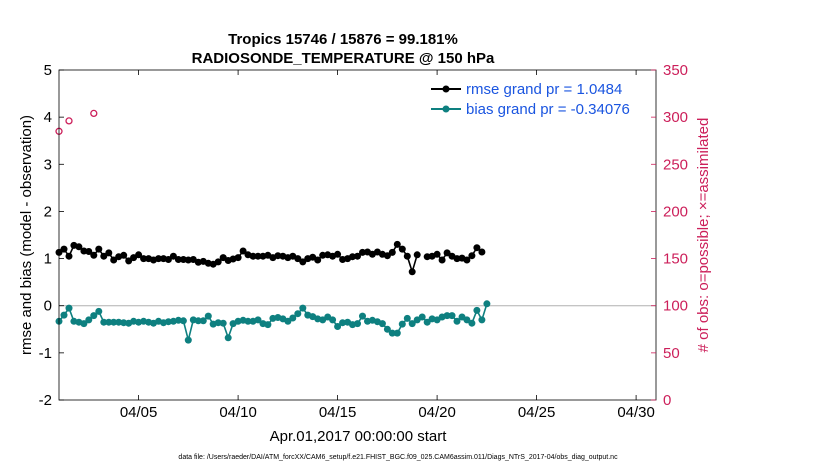  I want to click on x-tick-label: 04/25, so click(537, 412).